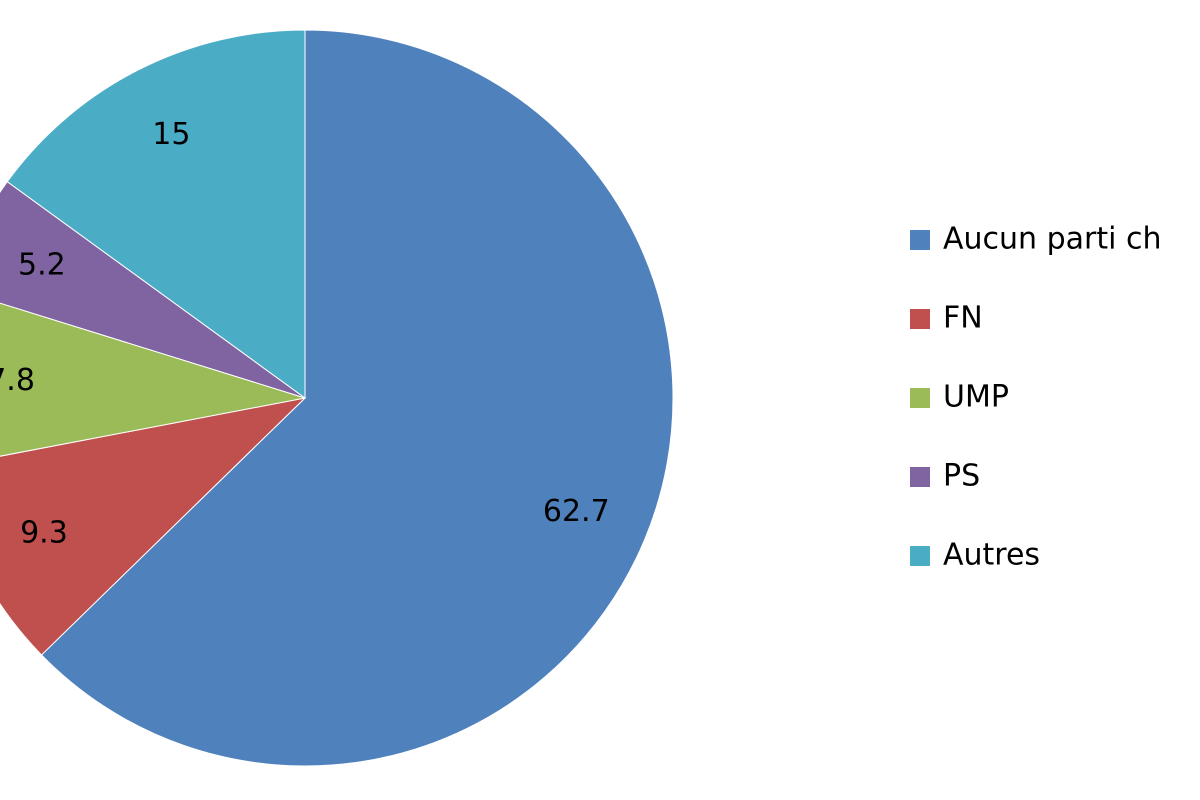  Describe the element at coordinates (171, 134) in the screenshot. I see `data-label: 15` at that location.